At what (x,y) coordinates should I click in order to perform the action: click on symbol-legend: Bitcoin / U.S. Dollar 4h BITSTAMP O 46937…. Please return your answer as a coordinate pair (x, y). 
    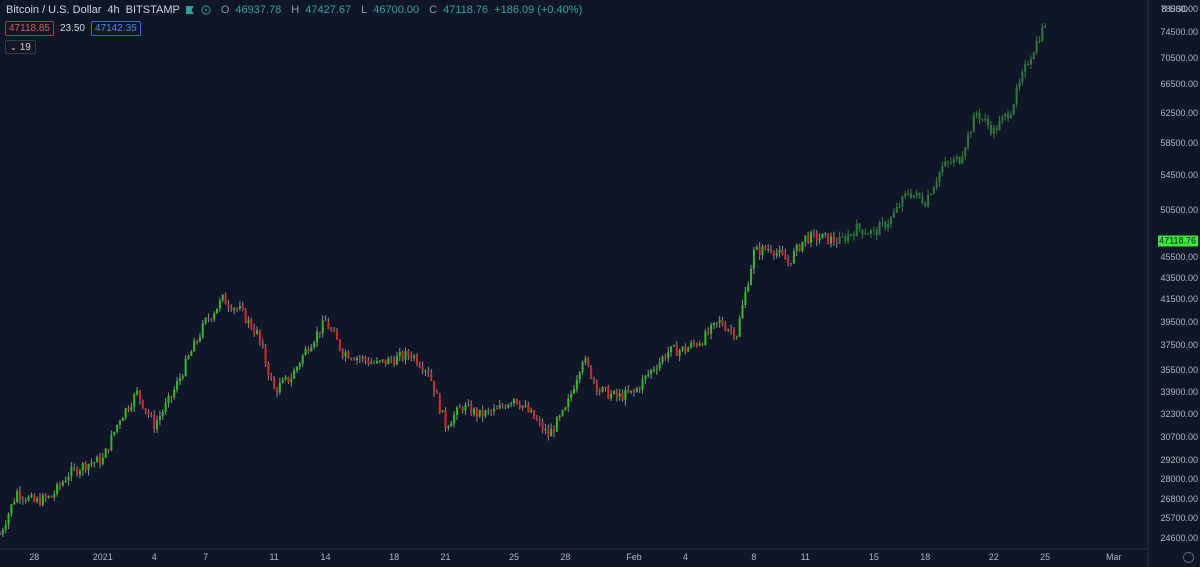
    Looking at the image, I should click on (294, 10).